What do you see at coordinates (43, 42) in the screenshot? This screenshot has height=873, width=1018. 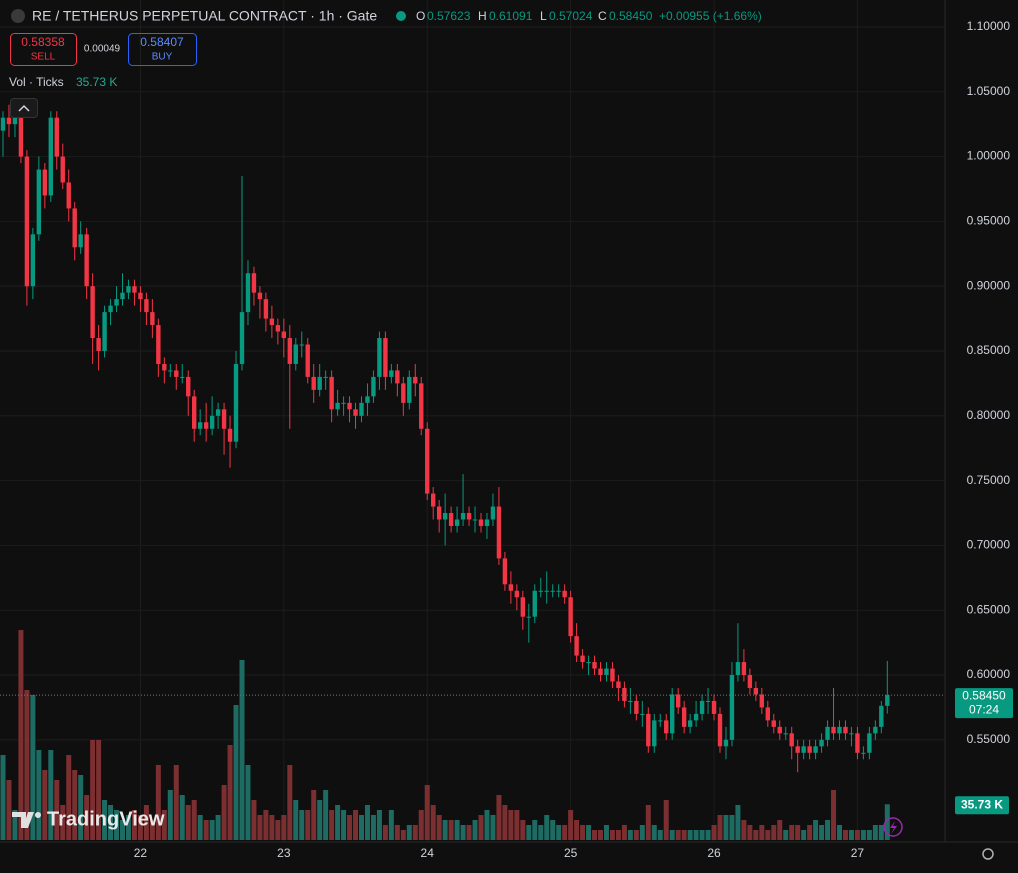 I see `sell-price: 0.58358` at bounding box center [43, 42].